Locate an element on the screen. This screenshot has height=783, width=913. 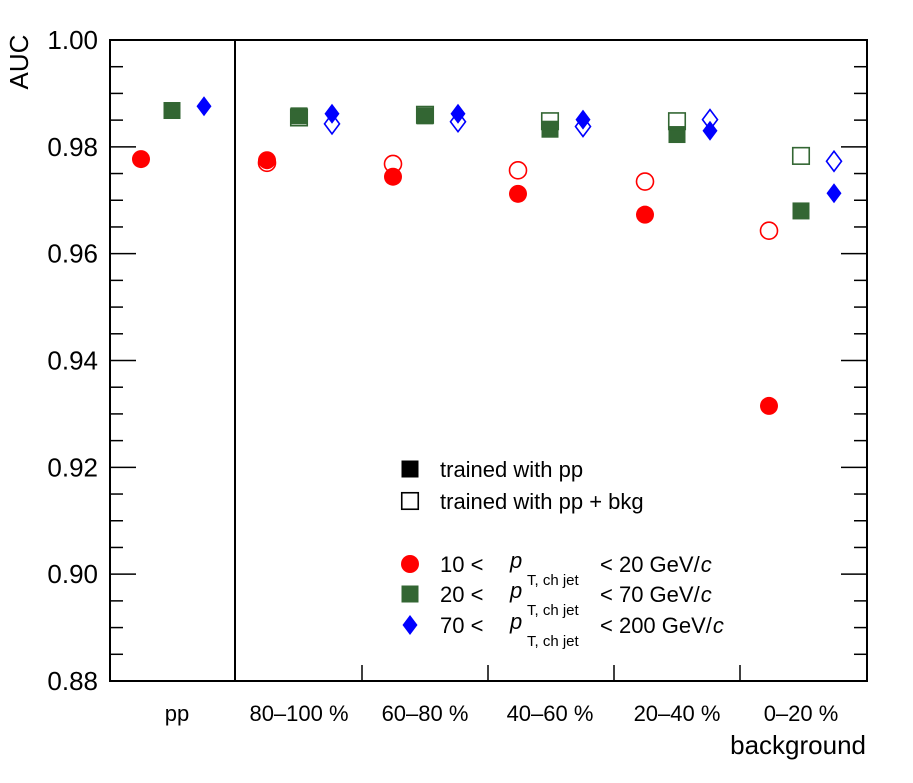
x-category-label: 0–20 % is located at coordinates (801, 713).